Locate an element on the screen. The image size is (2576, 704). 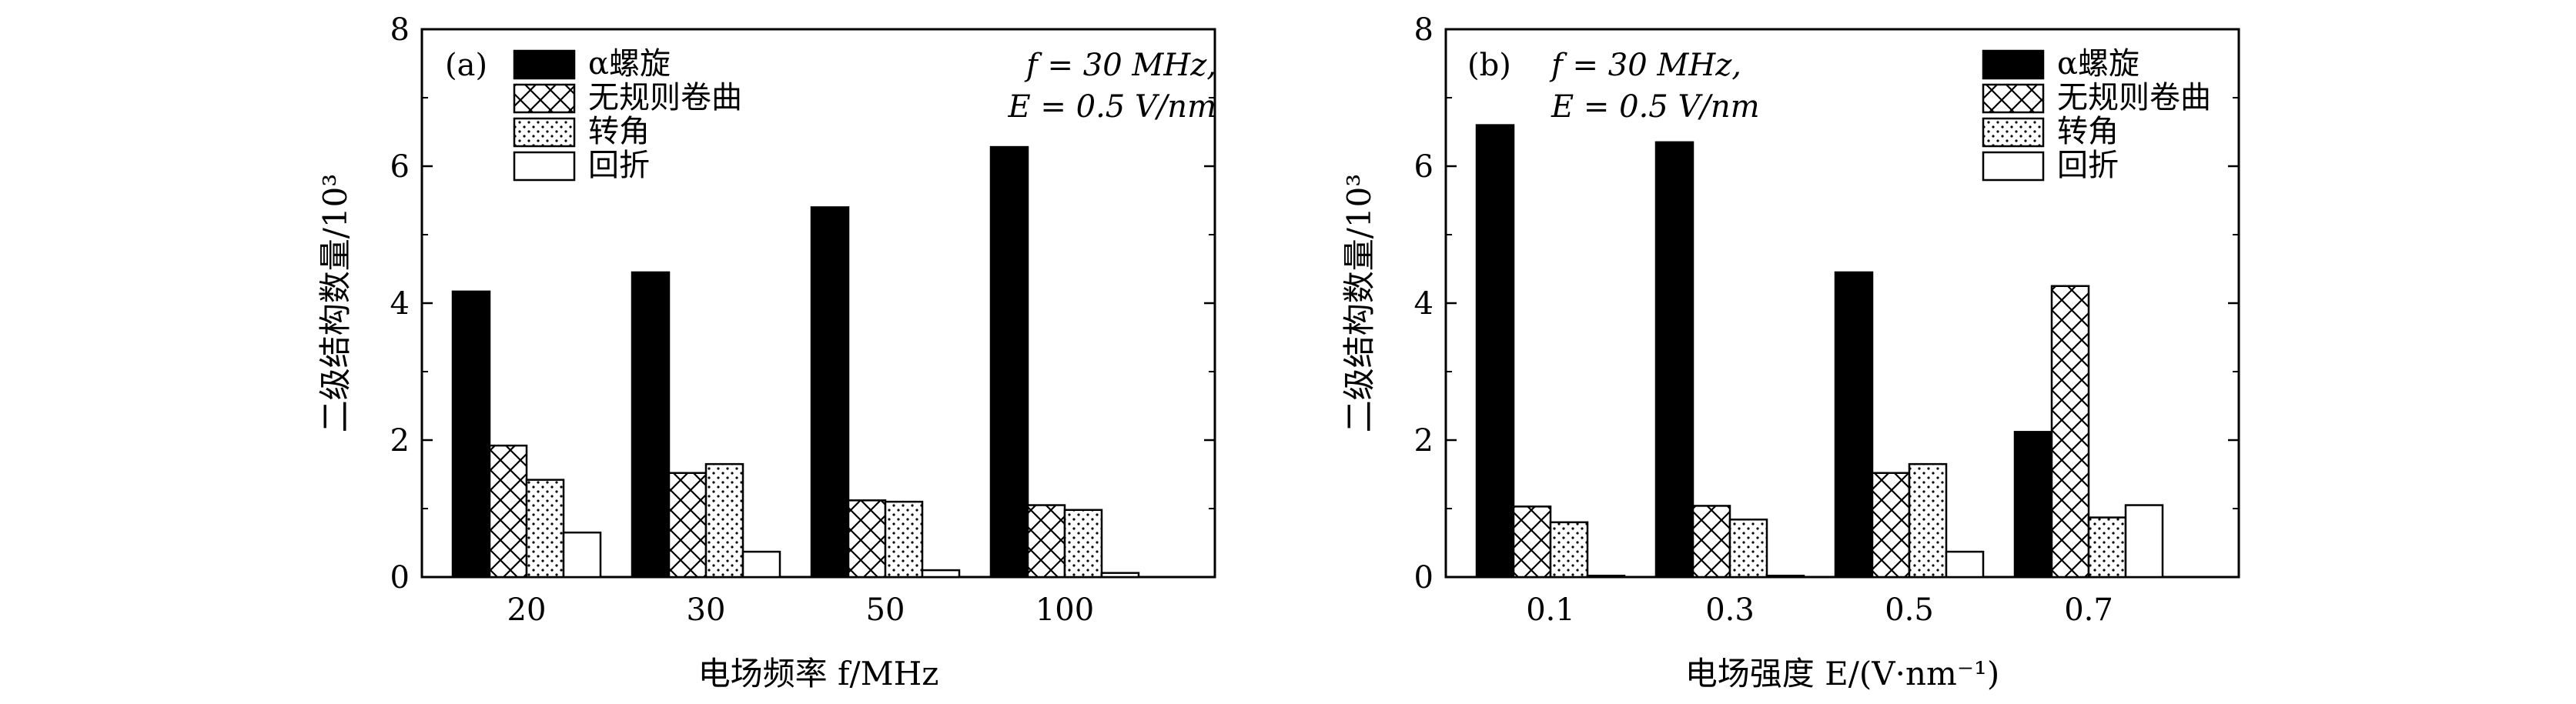
x-tick-label: 50 is located at coordinates (885, 610).